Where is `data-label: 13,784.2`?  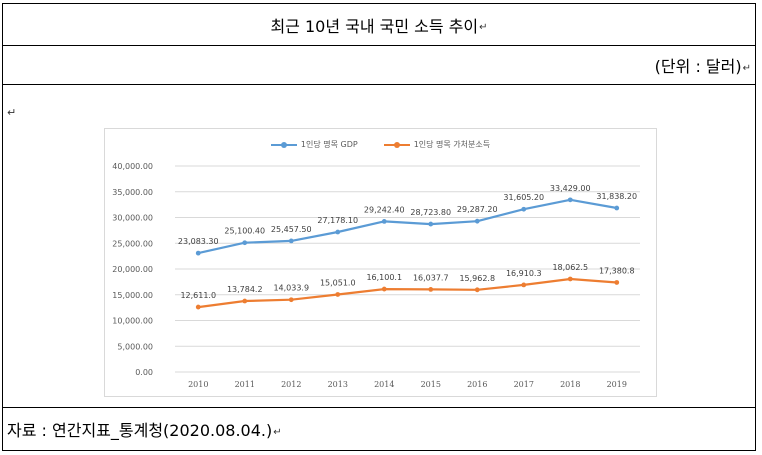 data-label: 13,784.2 is located at coordinates (245, 289).